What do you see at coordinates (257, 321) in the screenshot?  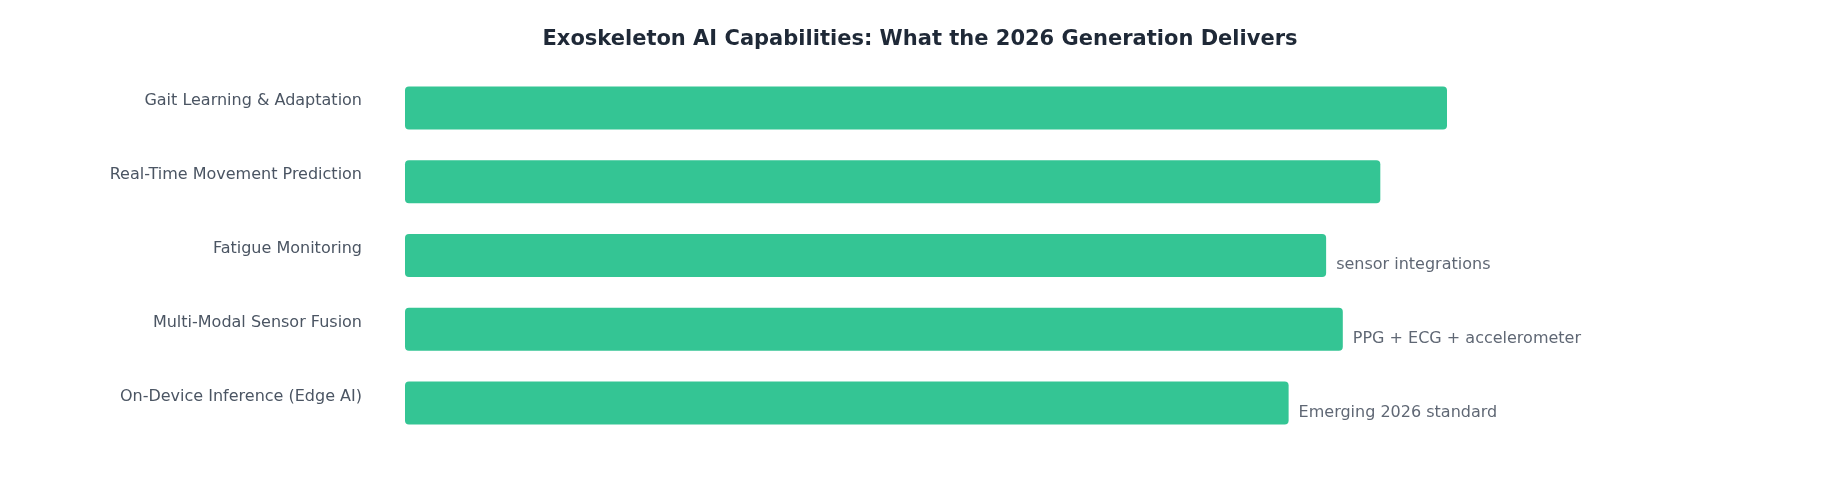 I see `y-tick-label: Multi-Modal Sensor Fusion` at bounding box center [257, 321].